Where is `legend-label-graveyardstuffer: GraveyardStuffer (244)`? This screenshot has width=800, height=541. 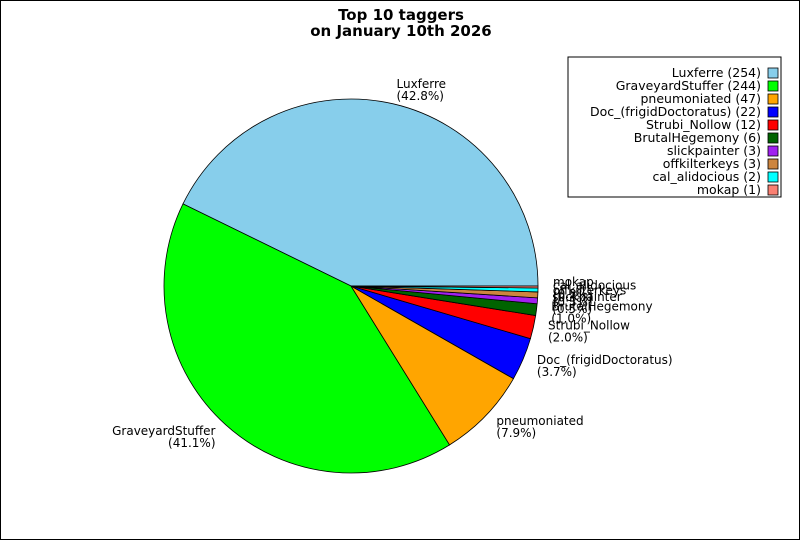
legend-label-graveyardstuffer: GraveyardStuffer (244) is located at coordinates (688, 85).